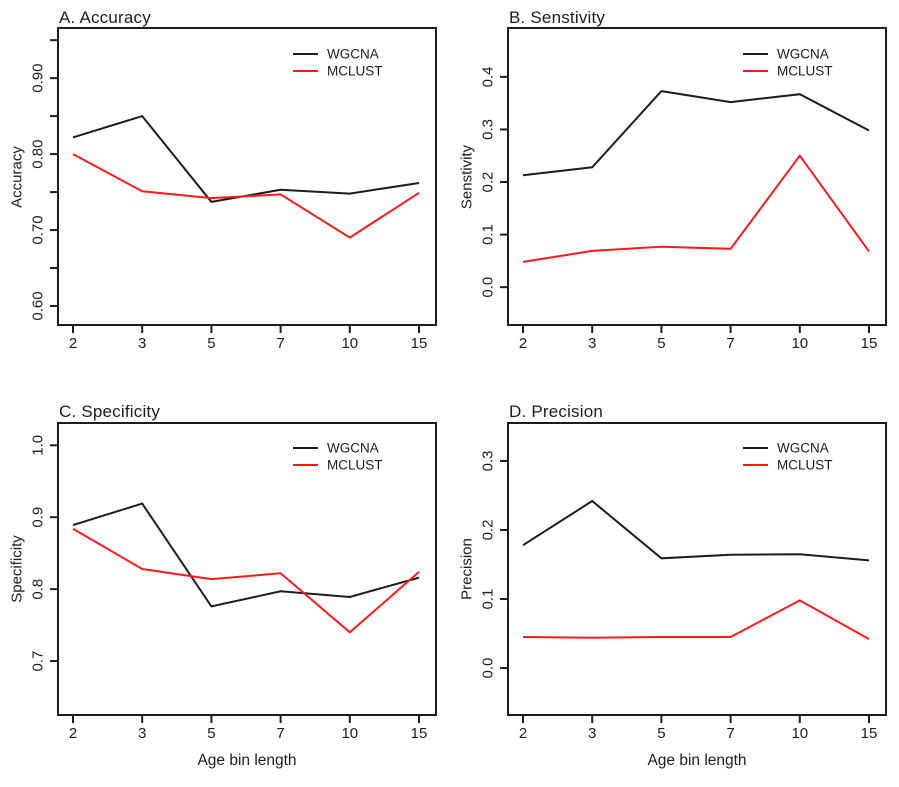 Image resolution: width=899 pixels, height=787 pixels. I want to click on y-tick-label: 0.90, so click(38, 78).